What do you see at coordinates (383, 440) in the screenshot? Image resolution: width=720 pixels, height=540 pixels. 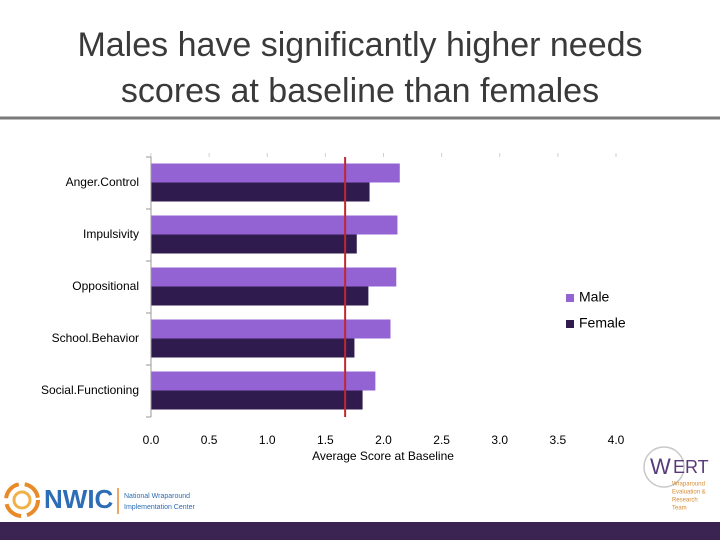 I see `x-tick-label: 2.0` at bounding box center [383, 440].